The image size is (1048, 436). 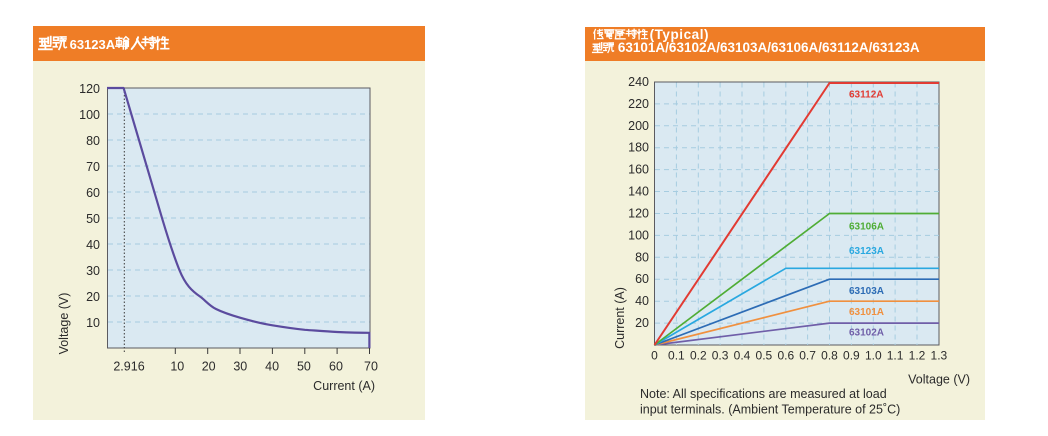 What do you see at coordinates (866, 227) in the screenshot?
I see `svg-text: 63106A` at bounding box center [866, 227].